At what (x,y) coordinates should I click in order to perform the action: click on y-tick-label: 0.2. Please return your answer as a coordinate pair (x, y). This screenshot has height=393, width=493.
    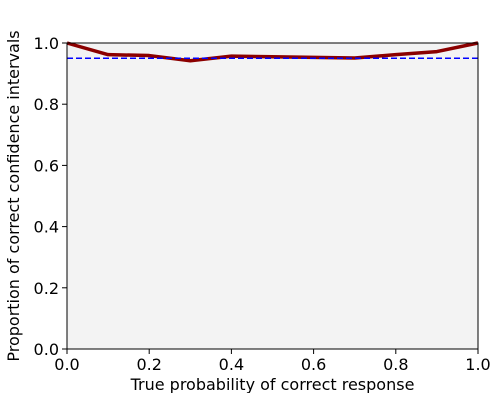
    Looking at the image, I should click on (46, 288).